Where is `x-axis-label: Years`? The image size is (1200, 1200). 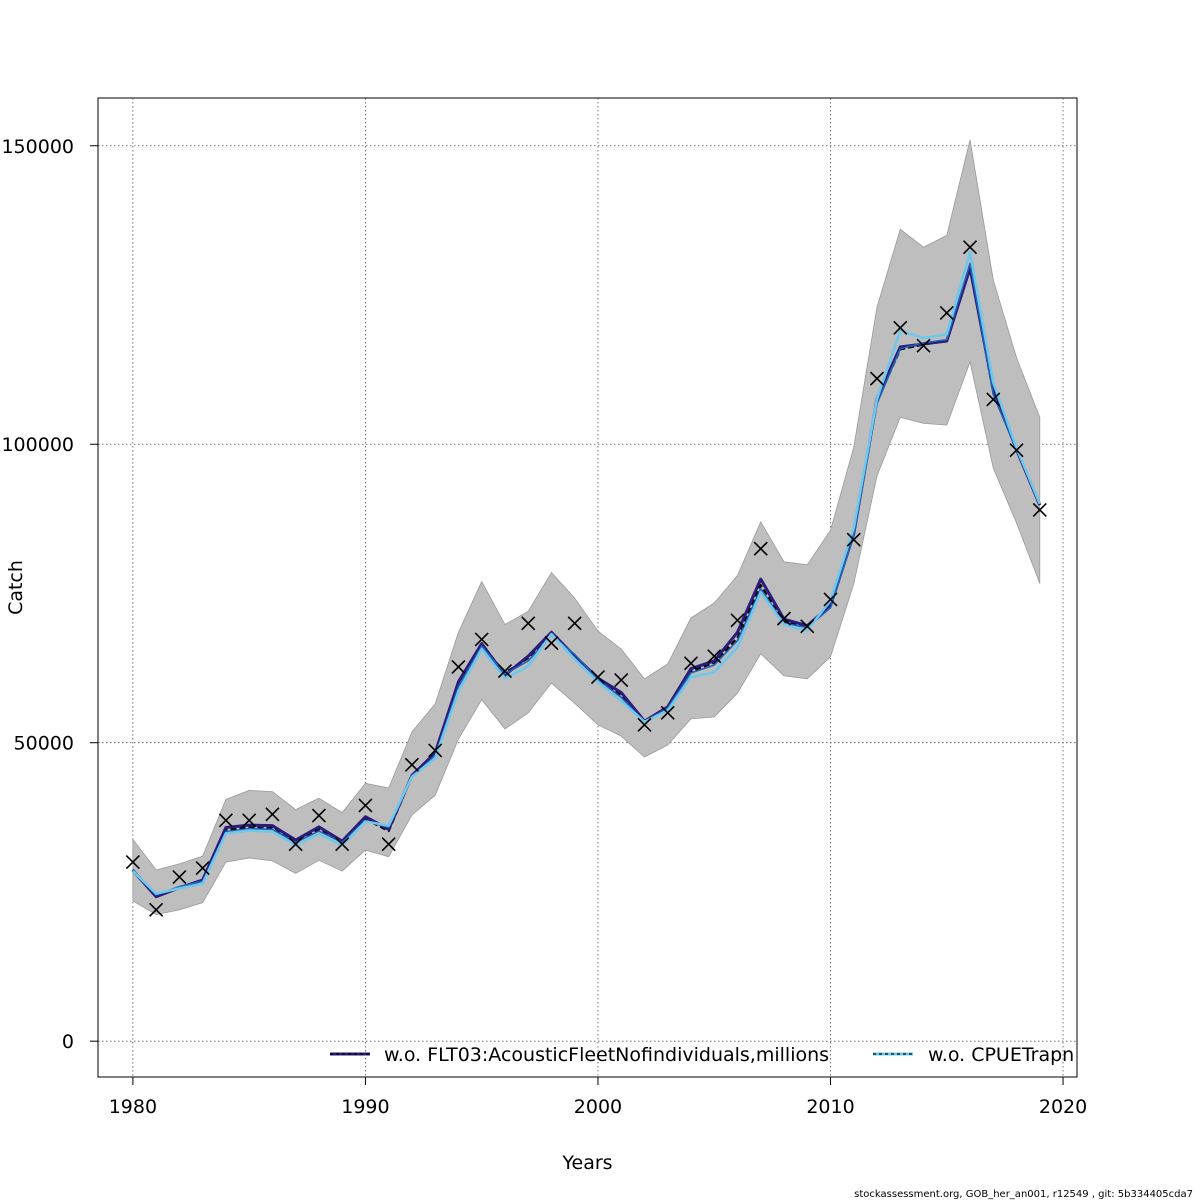 x-axis-label: Years is located at coordinates (586, 1163).